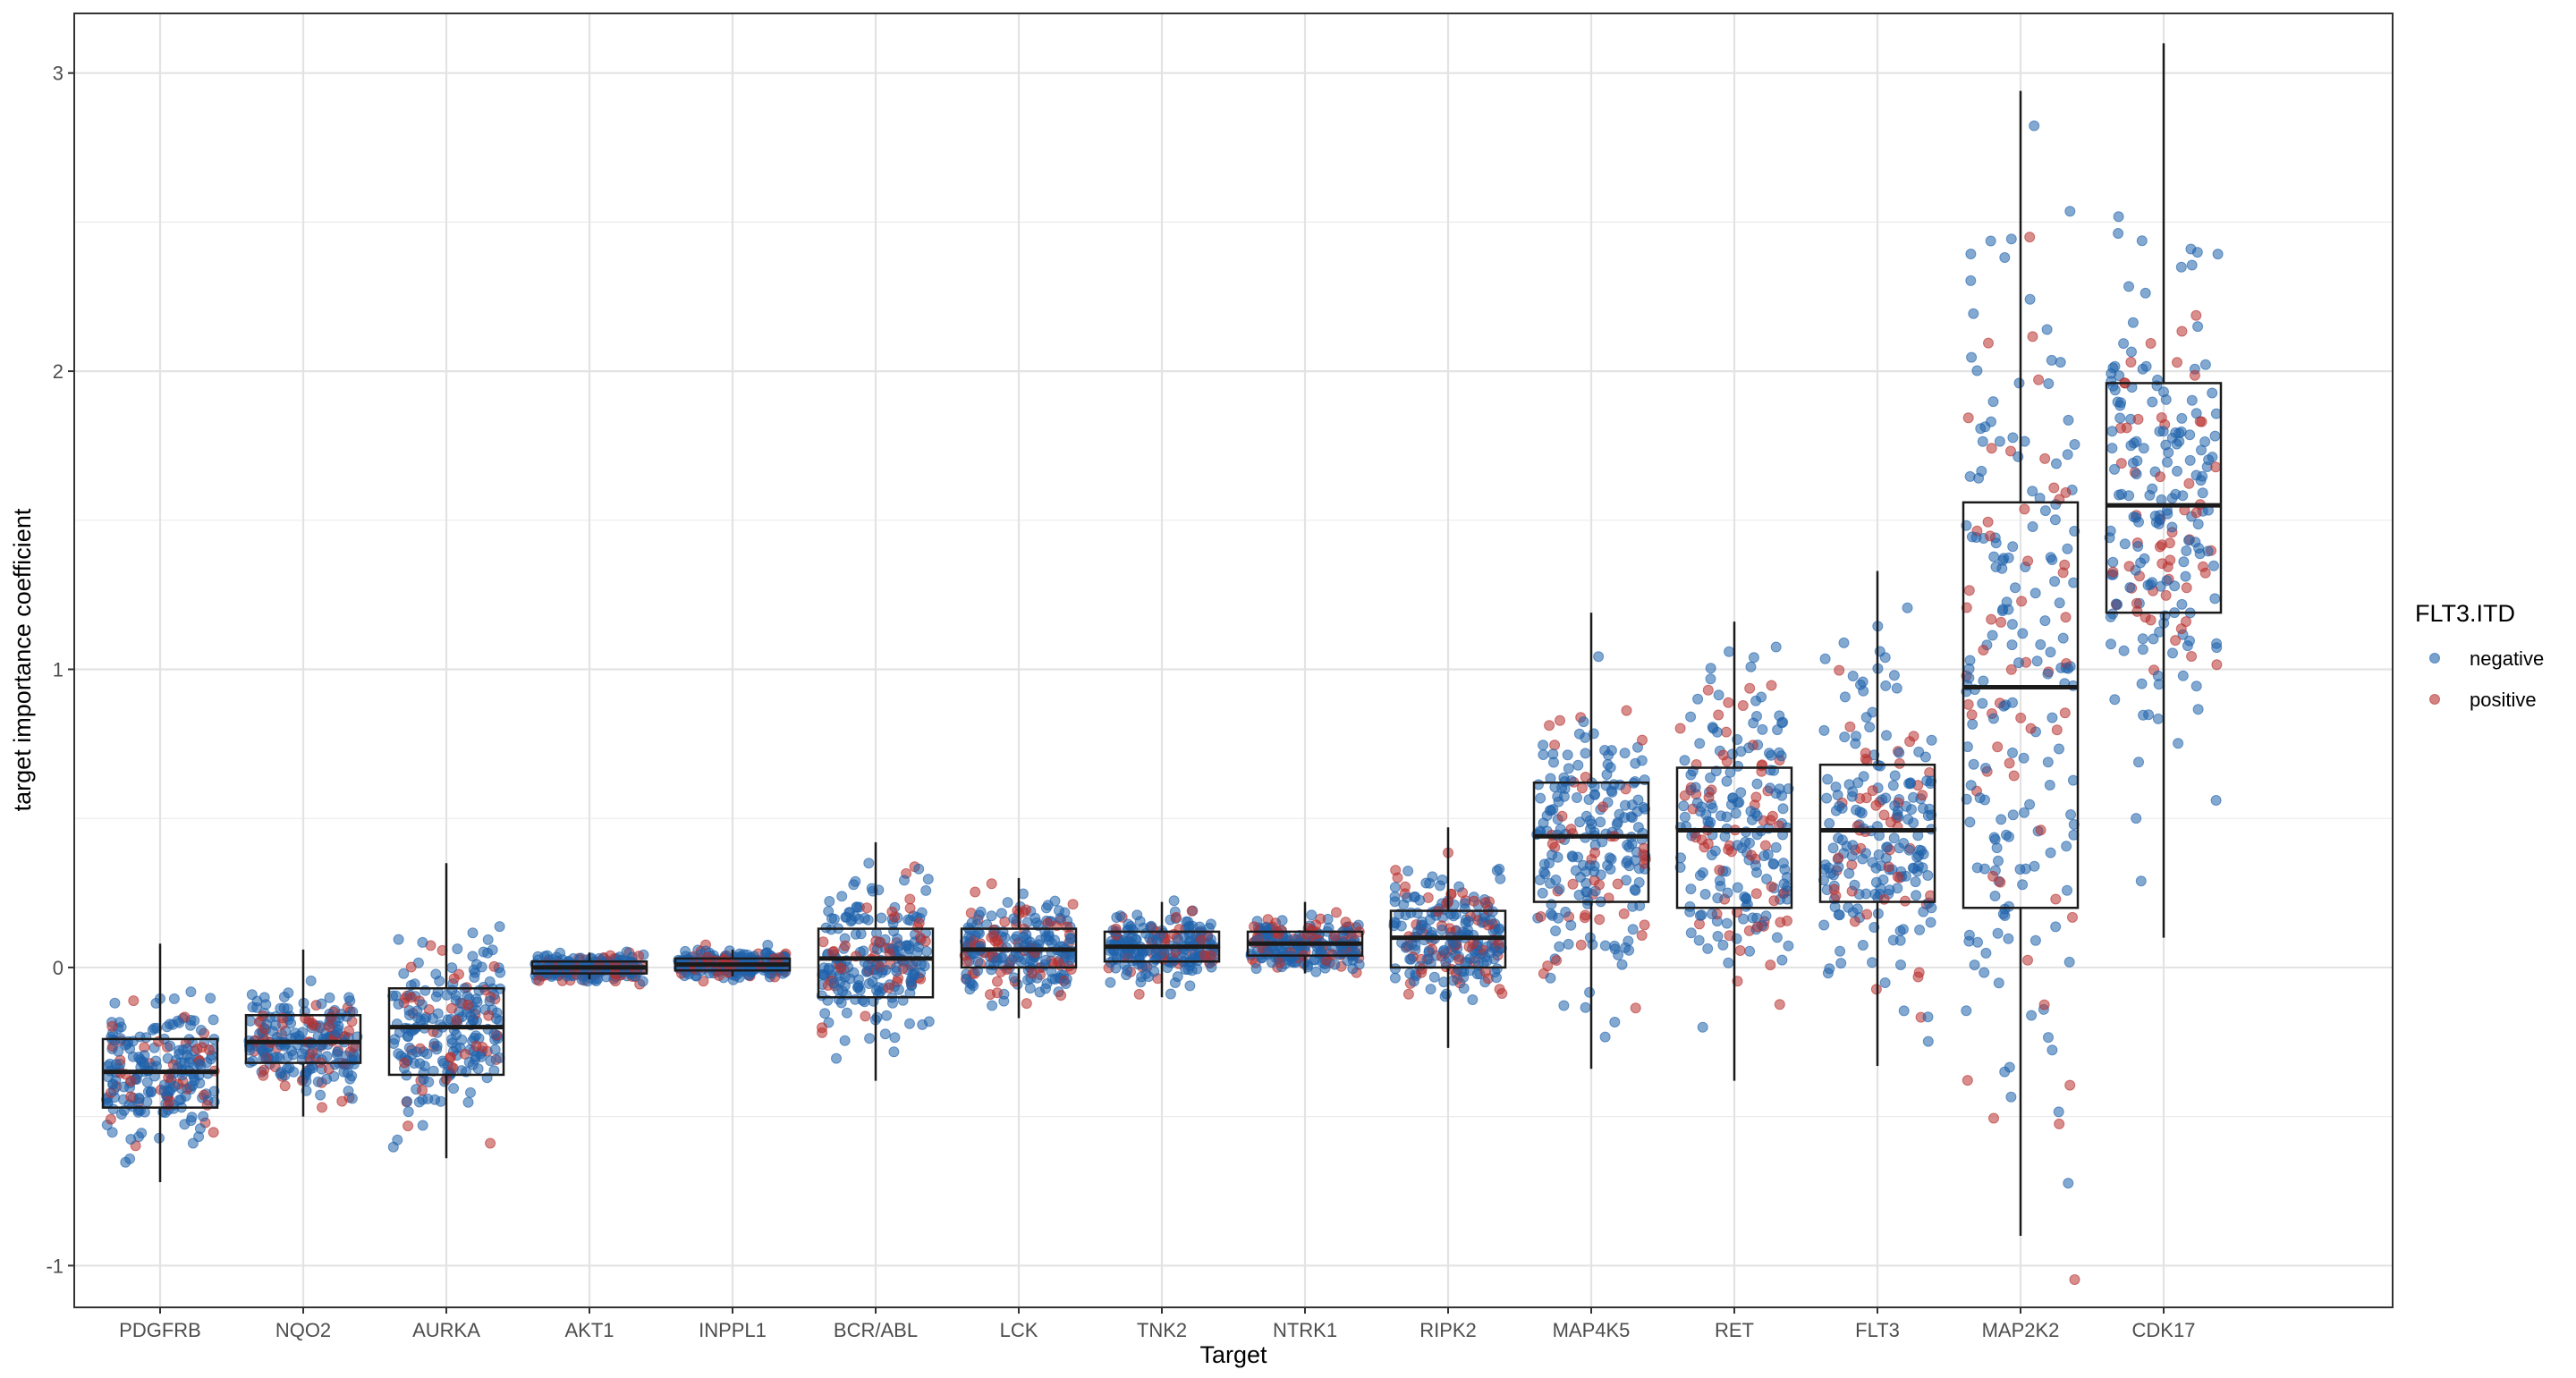  What do you see at coordinates (55, 1266) in the screenshot?
I see `y-tick-label: -1` at bounding box center [55, 1266].